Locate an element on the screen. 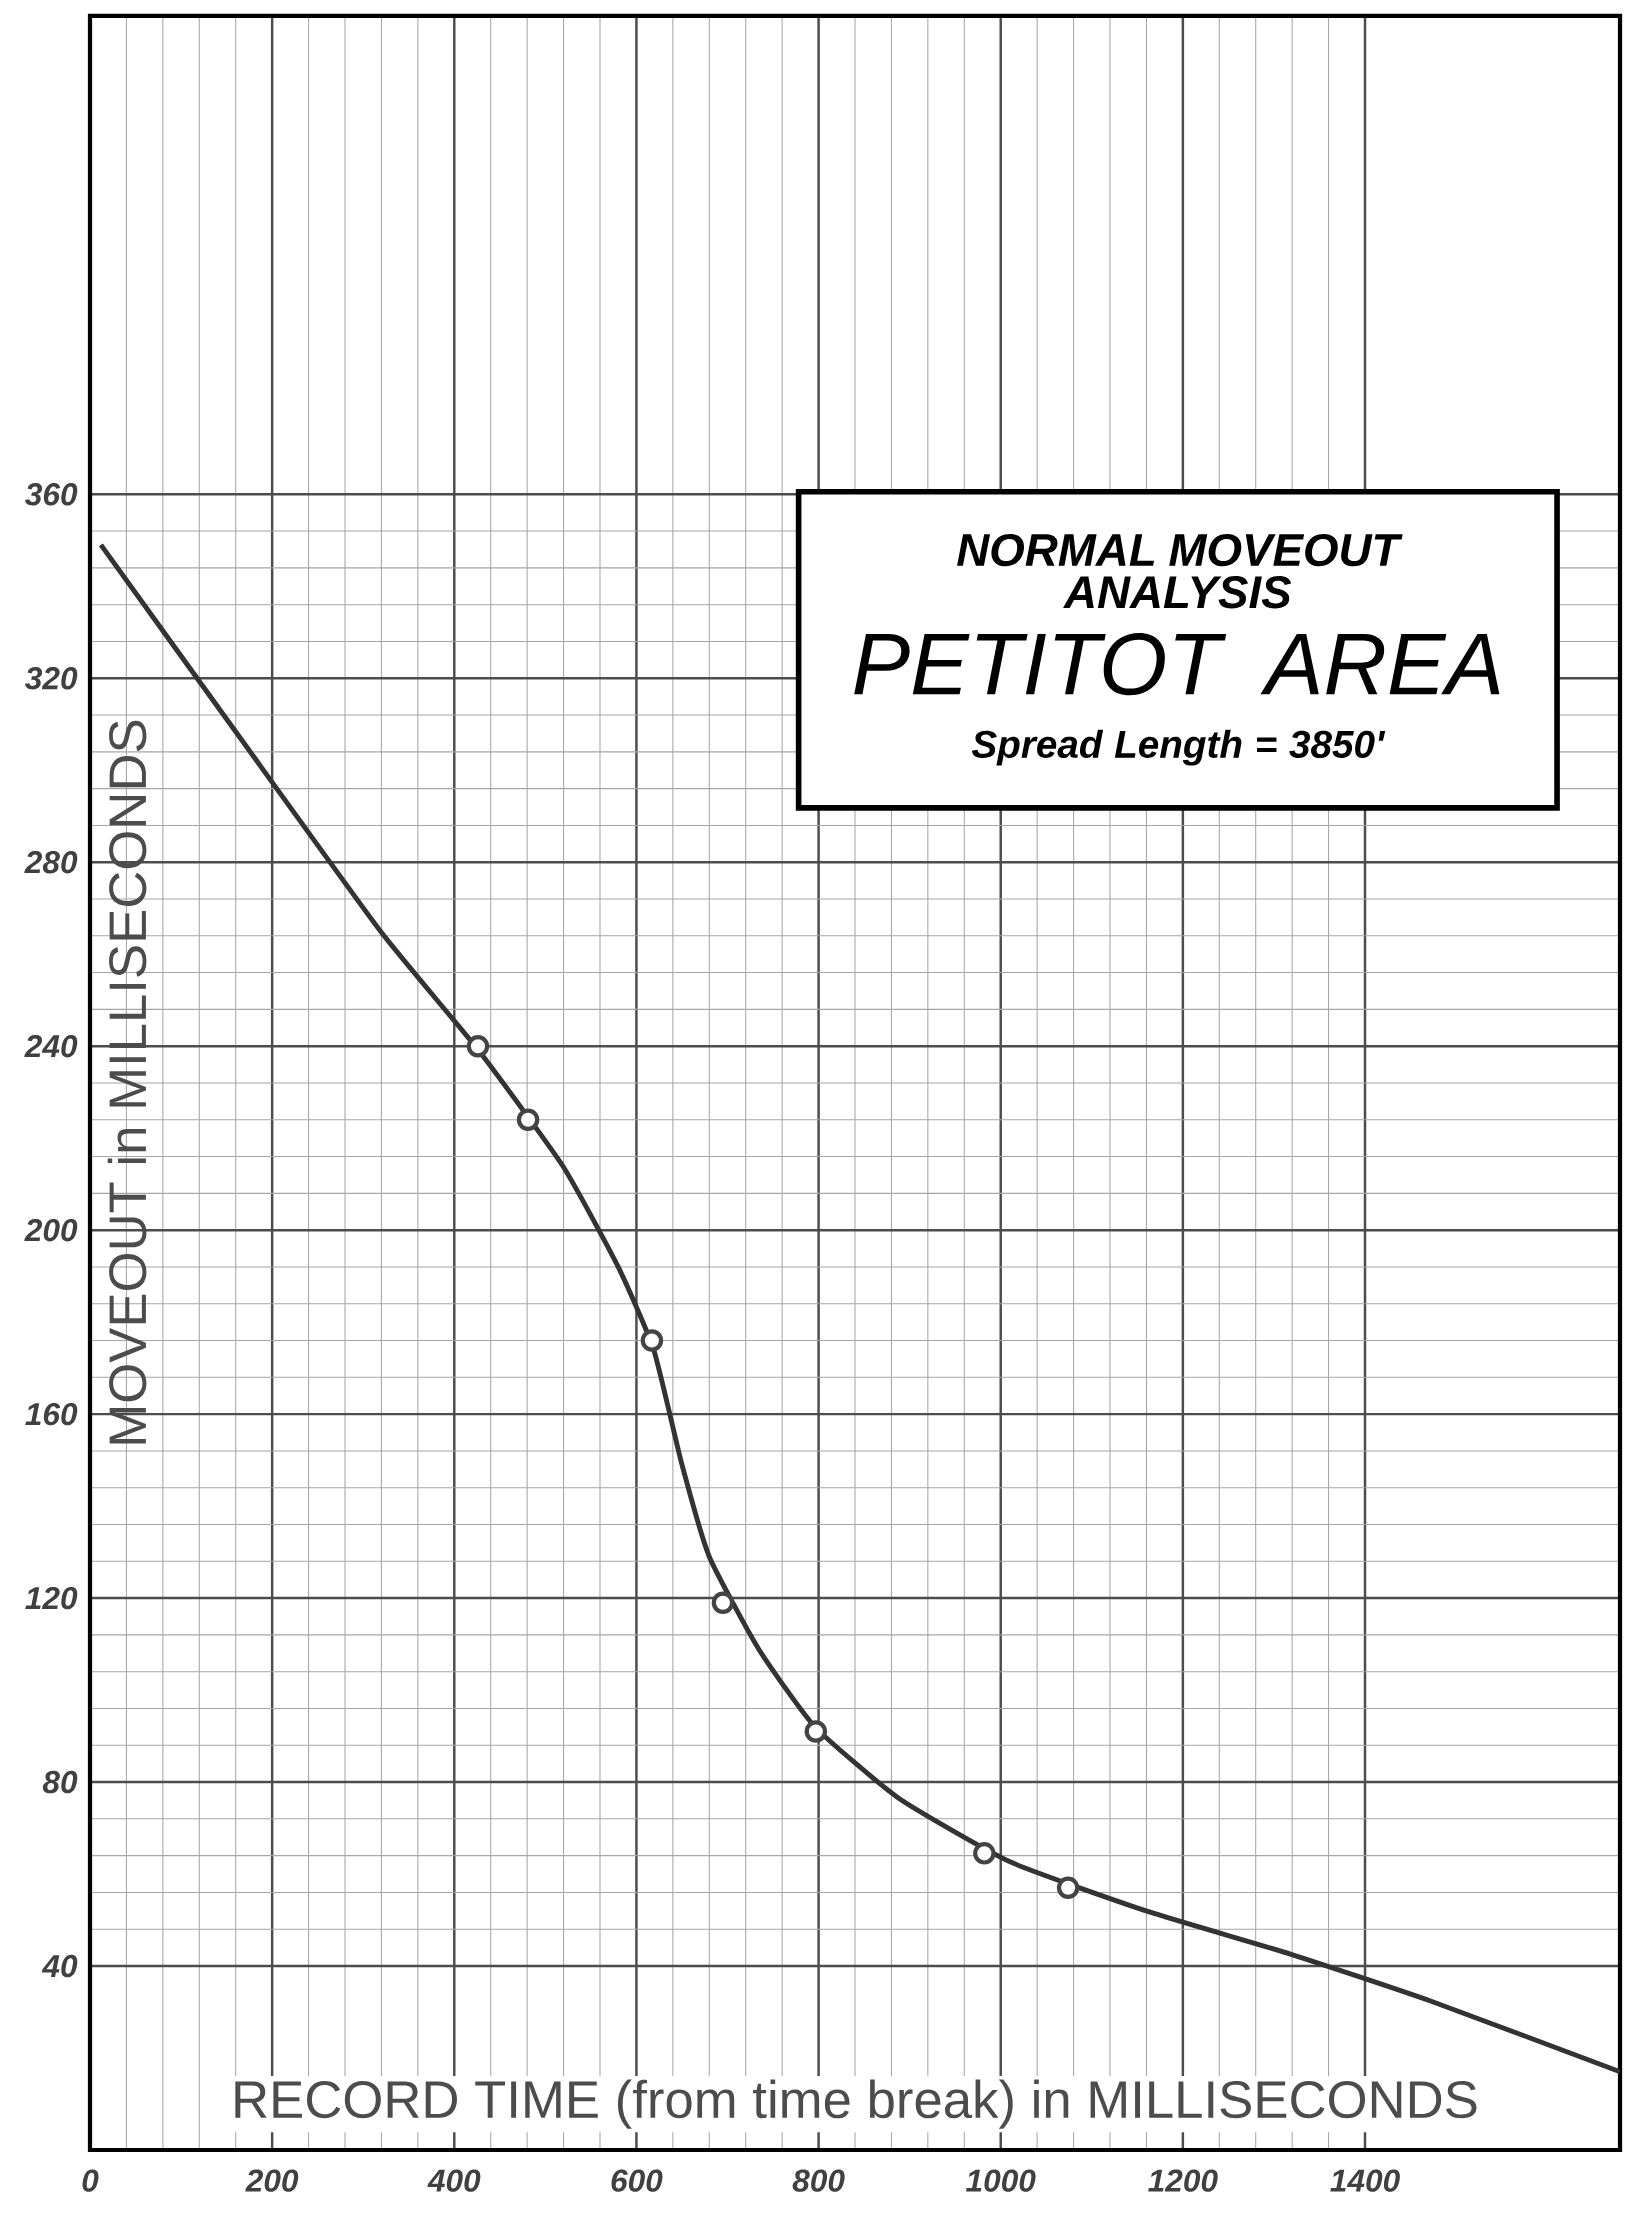  x-tick-label: 400 is located at coordinates (454, 2180).